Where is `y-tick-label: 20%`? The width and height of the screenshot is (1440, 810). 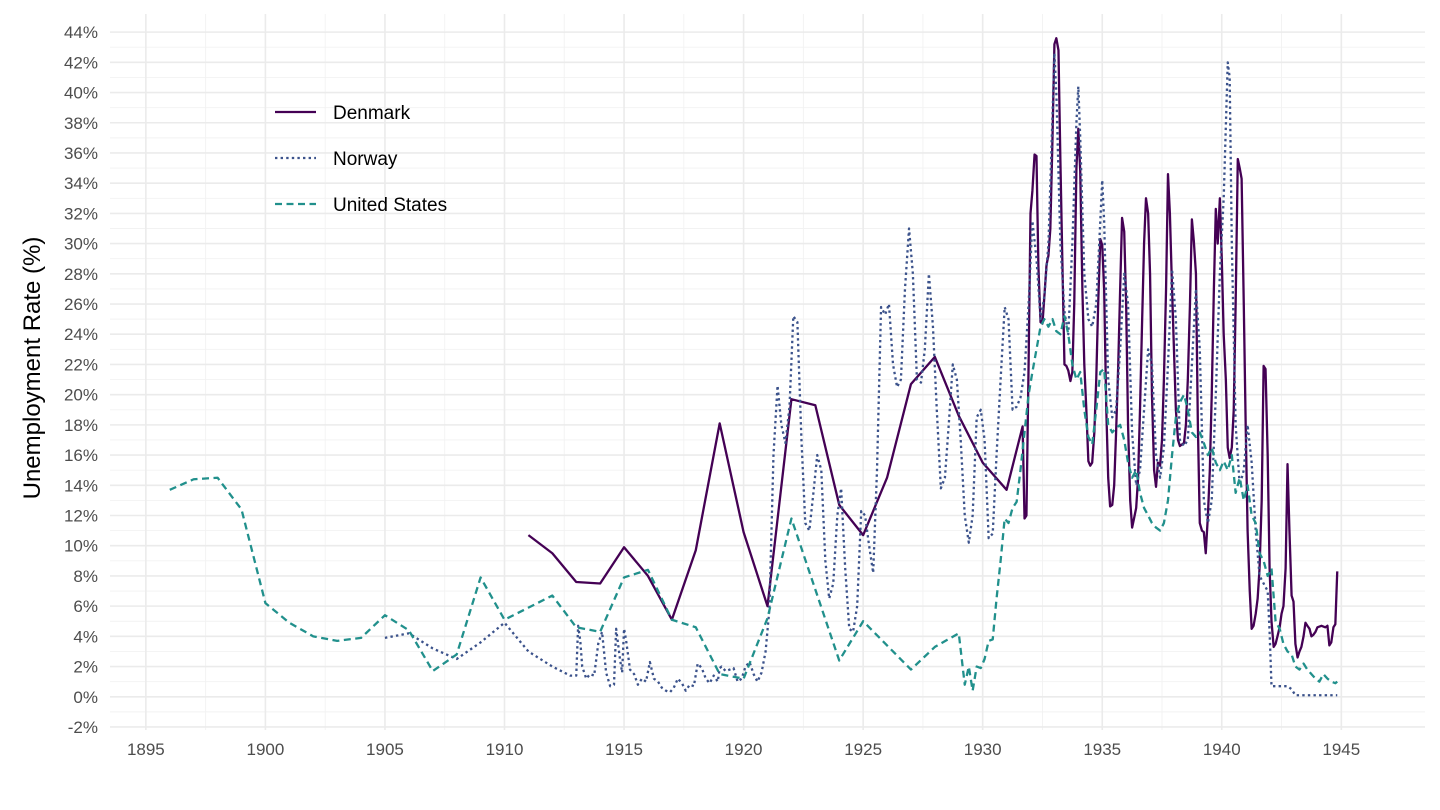
y-tick-label: 20% is located at coordinates (81, 395).